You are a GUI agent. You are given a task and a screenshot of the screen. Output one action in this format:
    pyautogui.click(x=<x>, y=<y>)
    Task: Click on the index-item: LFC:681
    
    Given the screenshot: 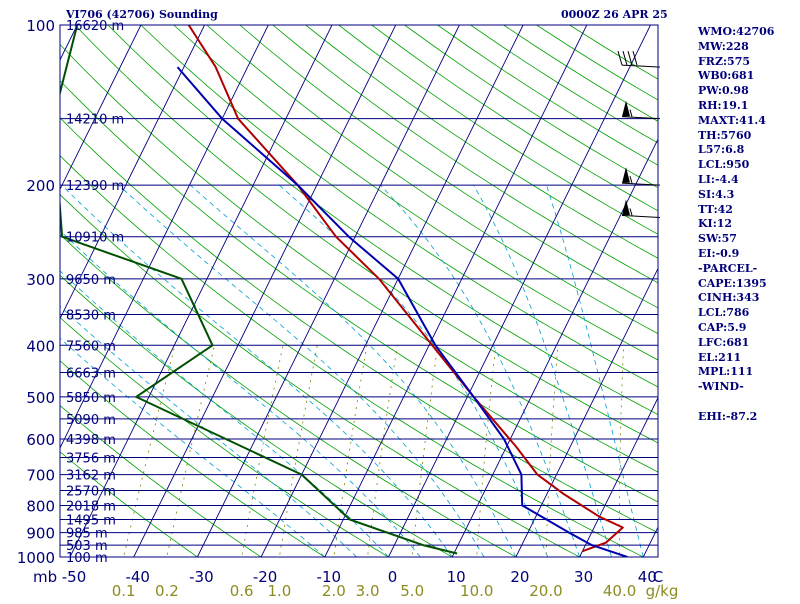 What is the action you would take?
    pyautogui.click(x=736, y=343)
    